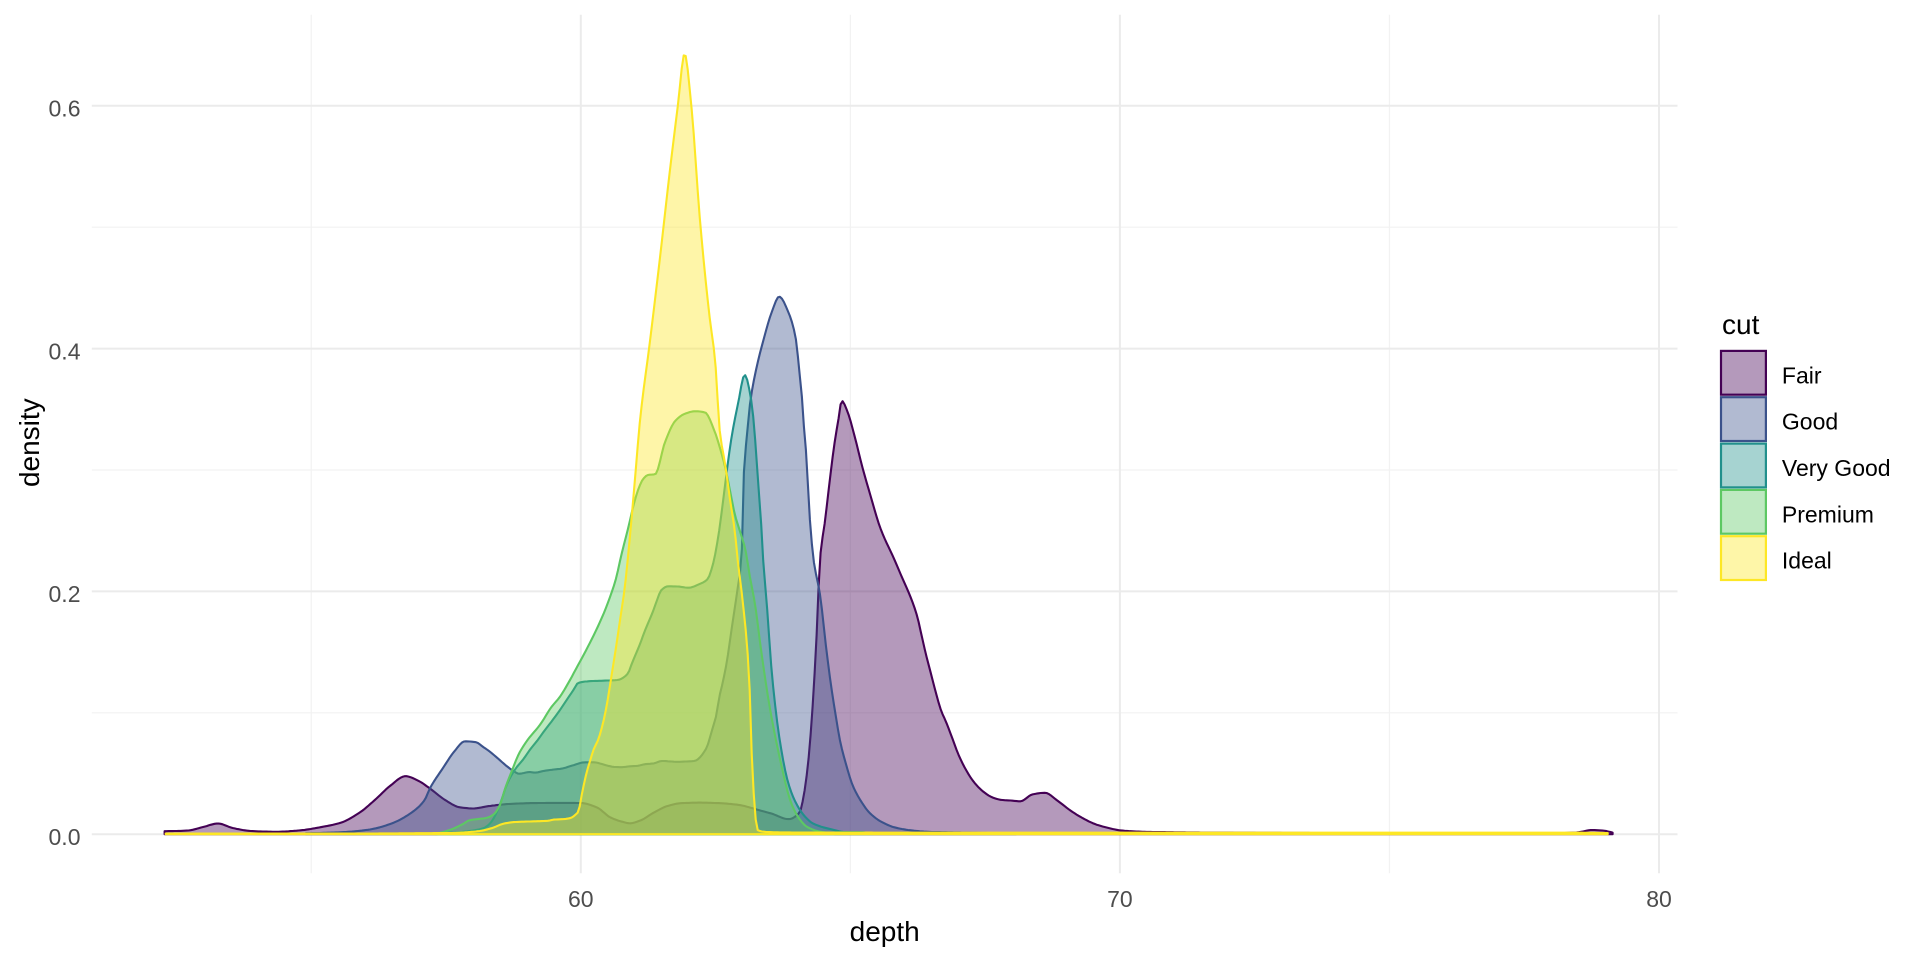  I want to click on svg-text: 0.0, so click(65, 837).